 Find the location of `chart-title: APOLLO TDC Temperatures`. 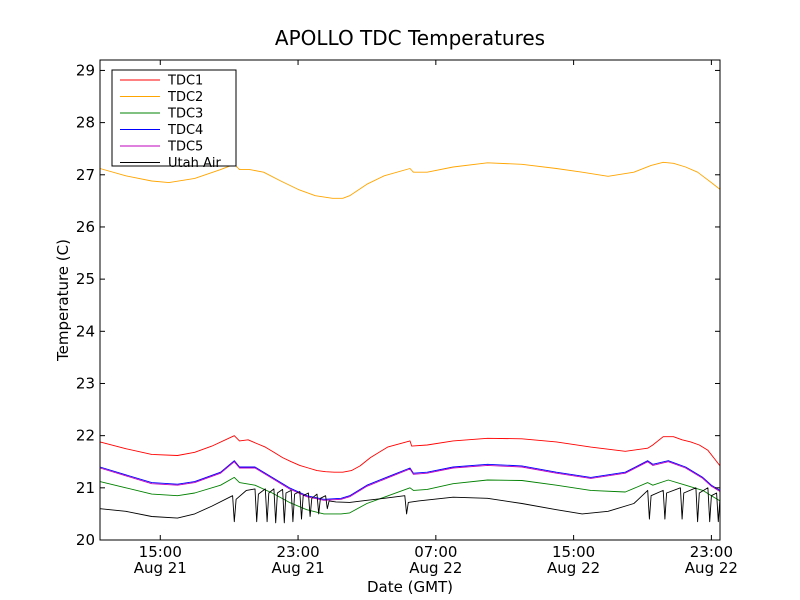

chart-title: APOLLO TDC Temperatures is located at coordinates (410, 38).